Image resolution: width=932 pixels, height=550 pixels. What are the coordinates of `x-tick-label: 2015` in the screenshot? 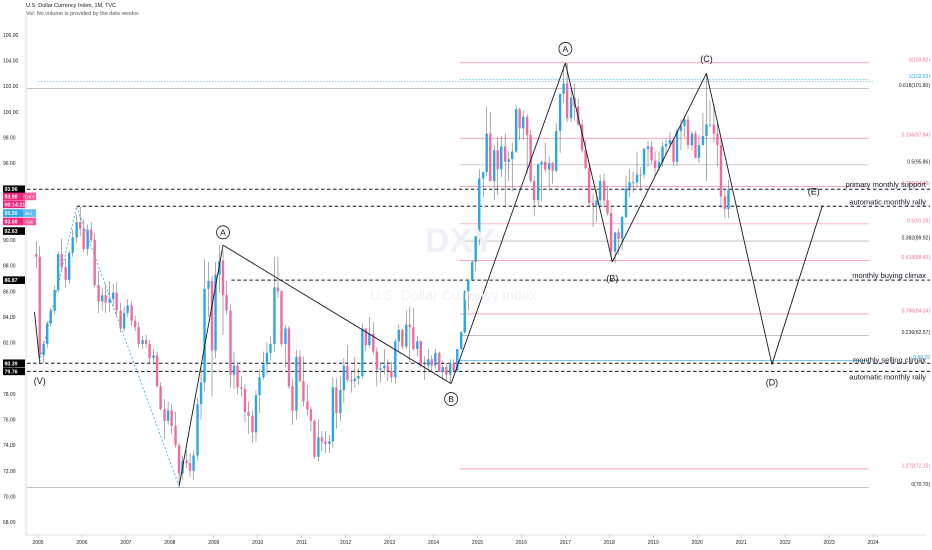 It's located at (477, 543).